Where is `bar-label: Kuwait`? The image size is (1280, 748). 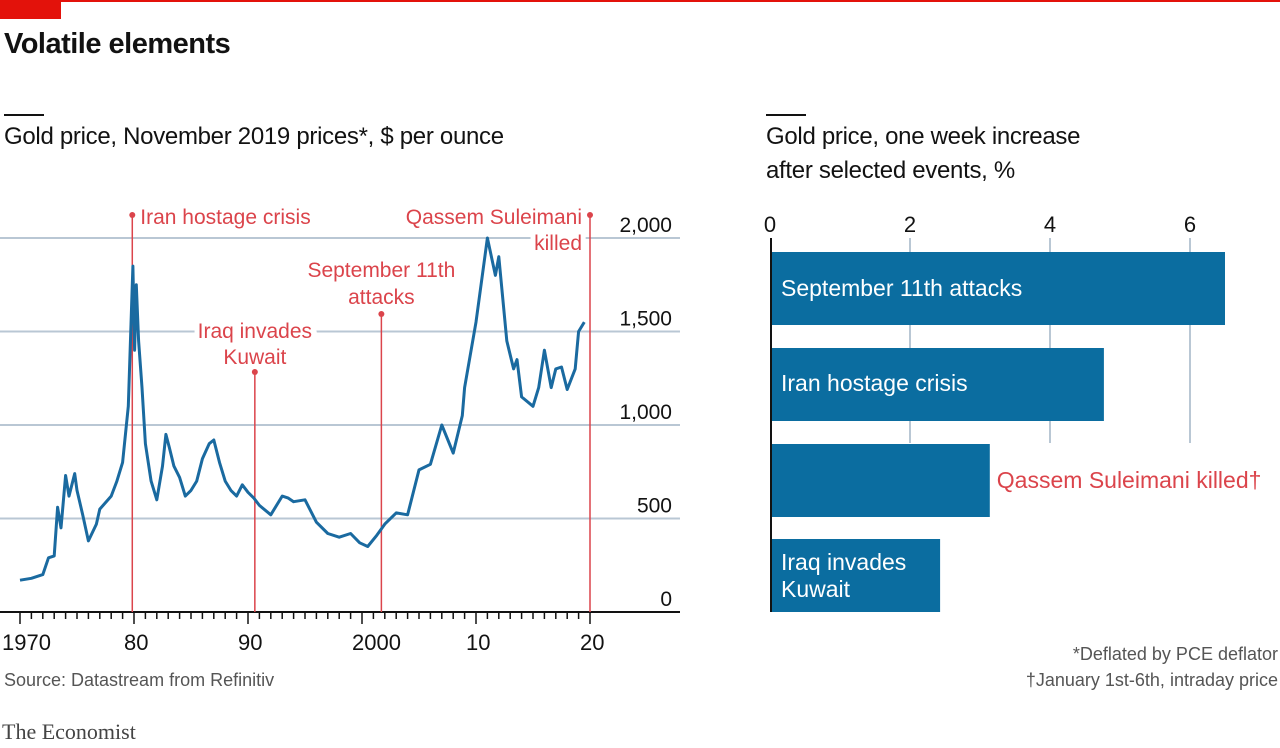
bar-label: Kuwait is located at coordinates (816, 589).